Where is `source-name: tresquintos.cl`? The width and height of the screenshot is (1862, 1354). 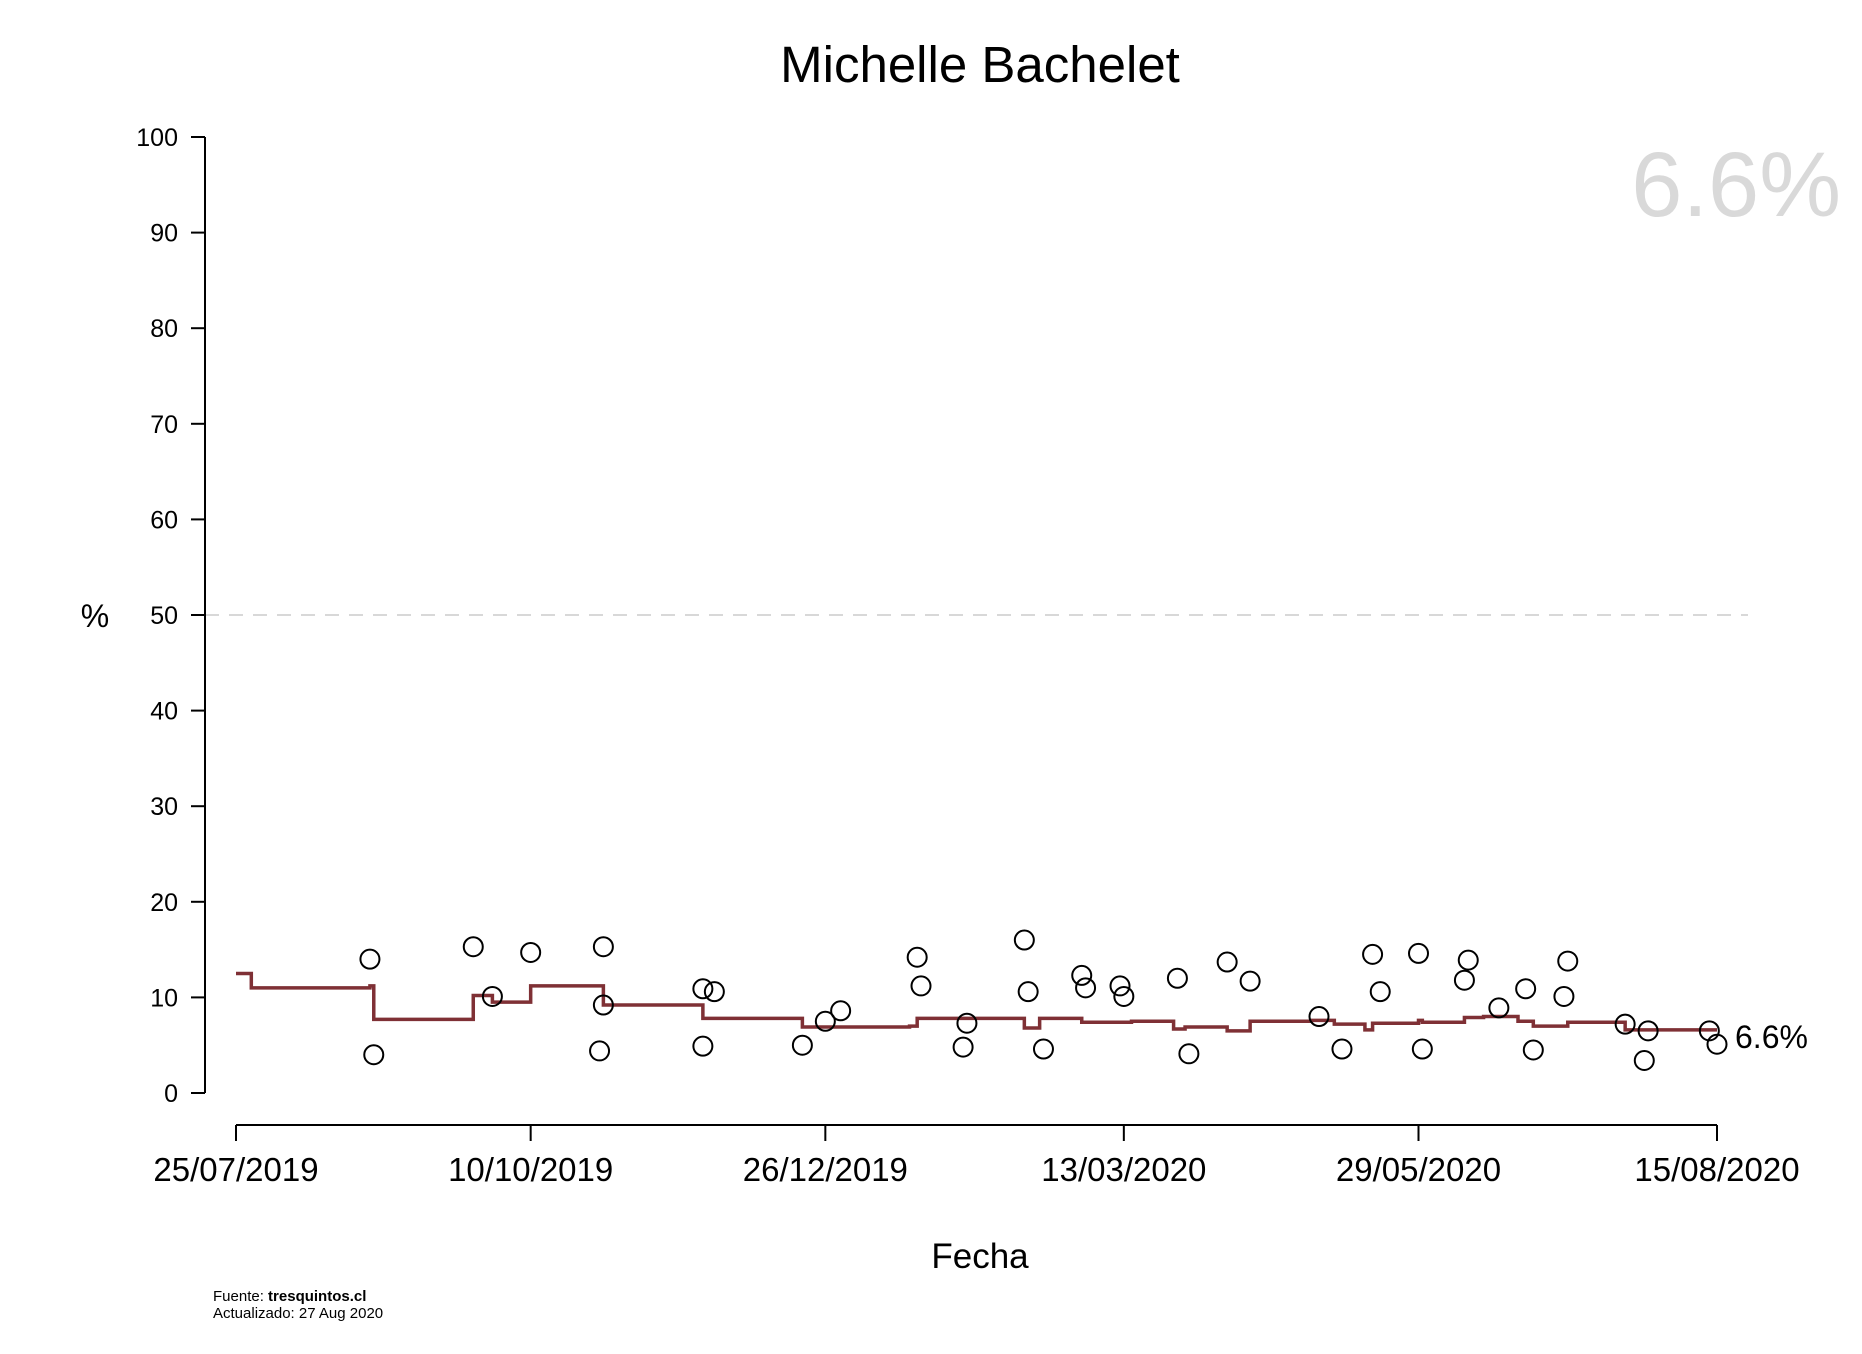 source-name: tresquintos.cl is located at coordinates (317, 1296).